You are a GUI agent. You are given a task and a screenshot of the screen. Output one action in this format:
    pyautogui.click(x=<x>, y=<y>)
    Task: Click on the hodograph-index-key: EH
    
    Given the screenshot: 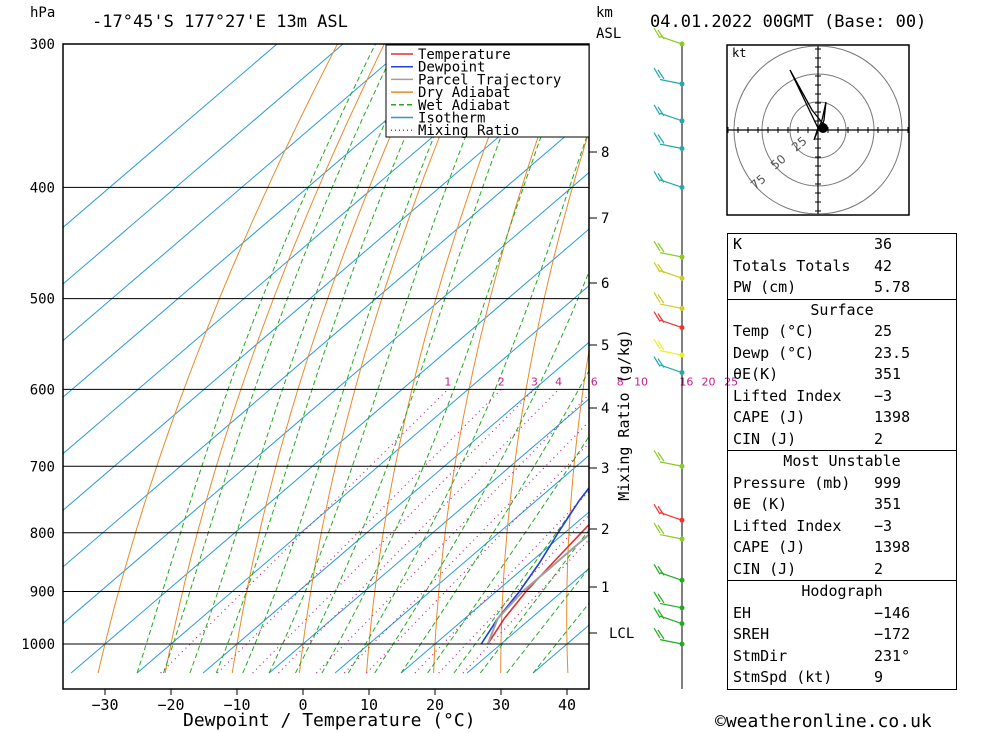 What is the action you would take?
    pyautogui.click(x=742, y=612)
    